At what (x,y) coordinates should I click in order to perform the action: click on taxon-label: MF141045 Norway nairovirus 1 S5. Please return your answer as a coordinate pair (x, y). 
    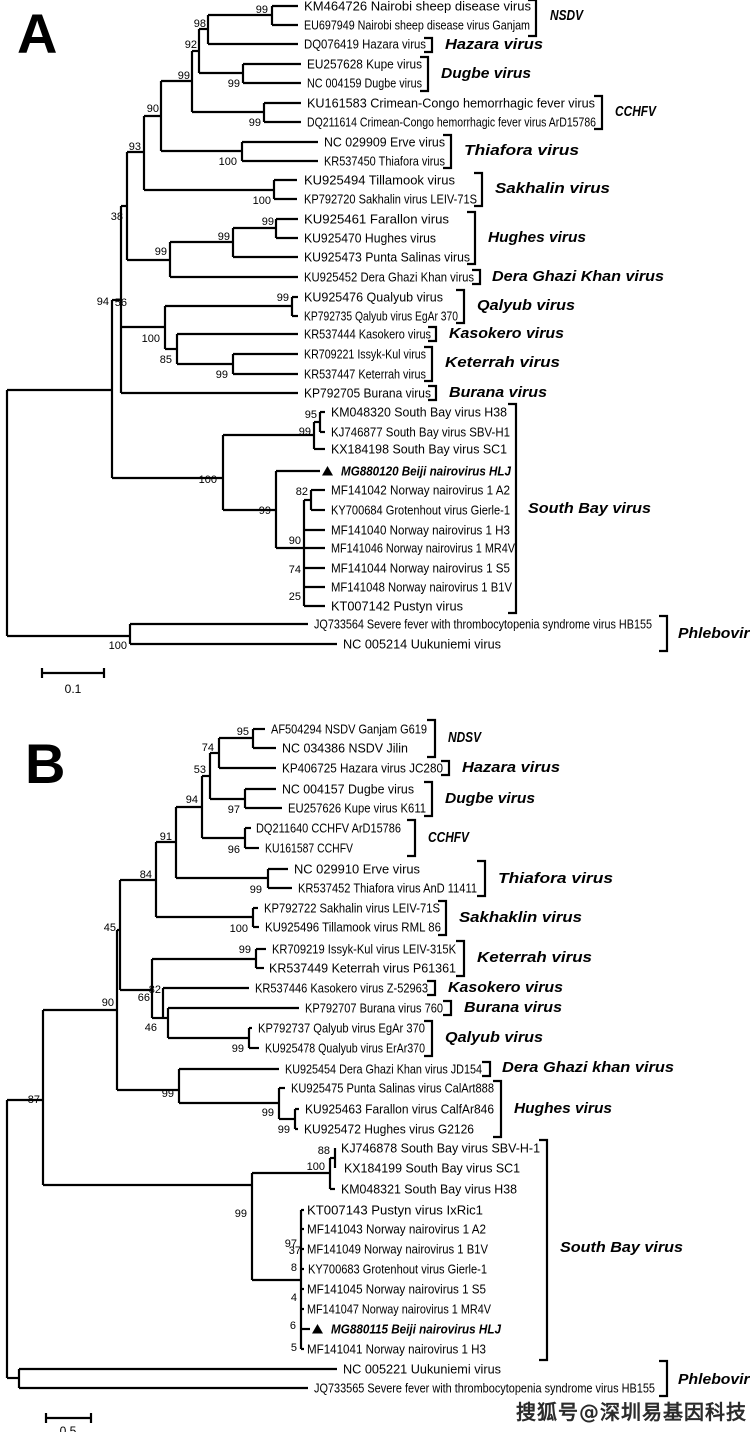
    Looking at the image, I should click on (396, 1289).